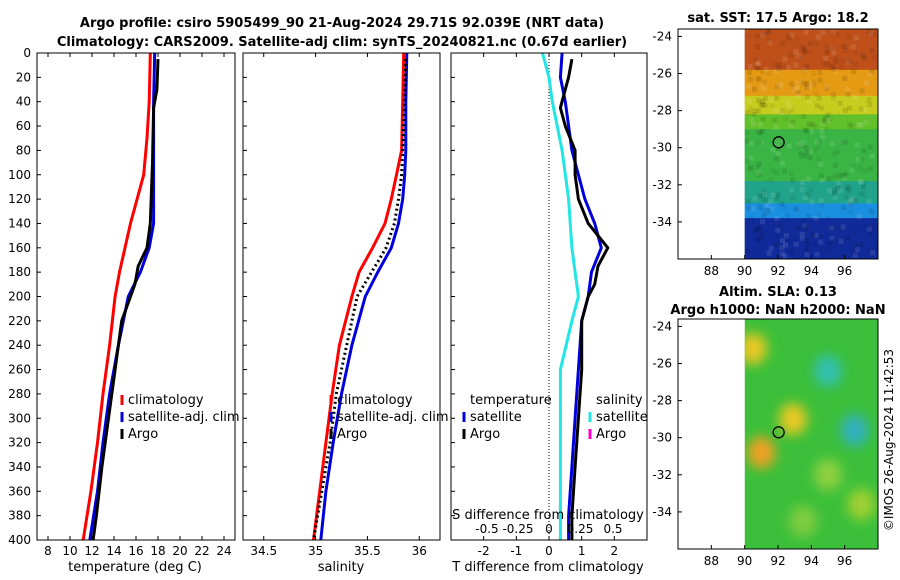 Image resolution: width=900 pixels, height=580 pixels. Describe the element at coordinates (662, 148) in the screenshot. I see `sst-map-ytick-label-3: -30` at that location.